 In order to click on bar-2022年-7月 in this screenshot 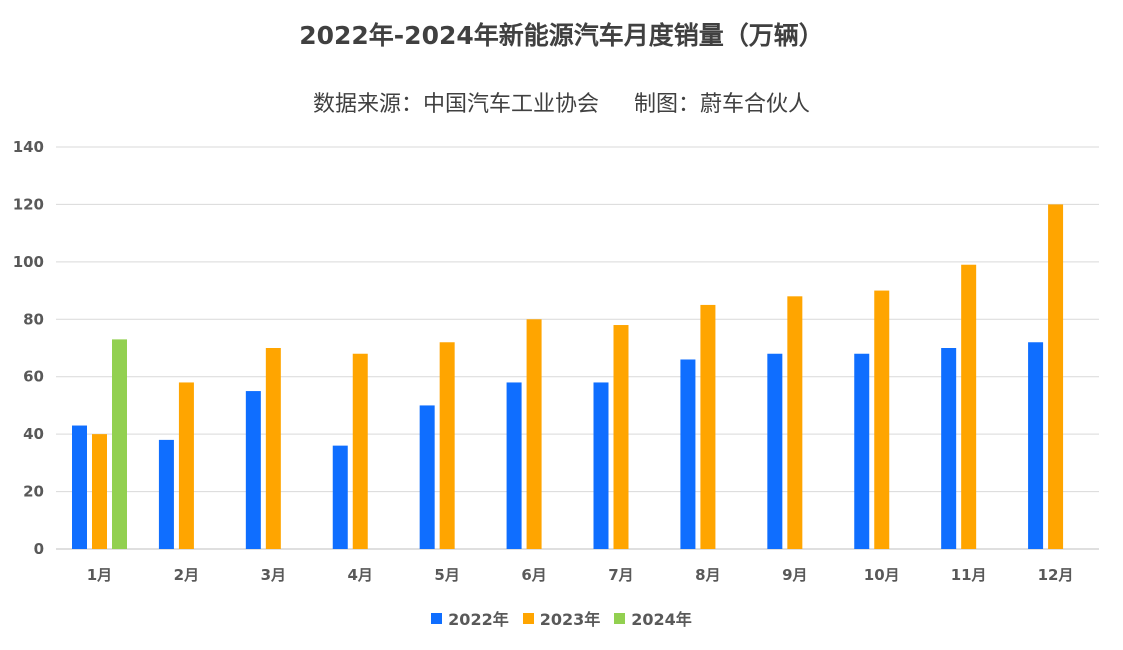, I will do `click(601, 465)`.